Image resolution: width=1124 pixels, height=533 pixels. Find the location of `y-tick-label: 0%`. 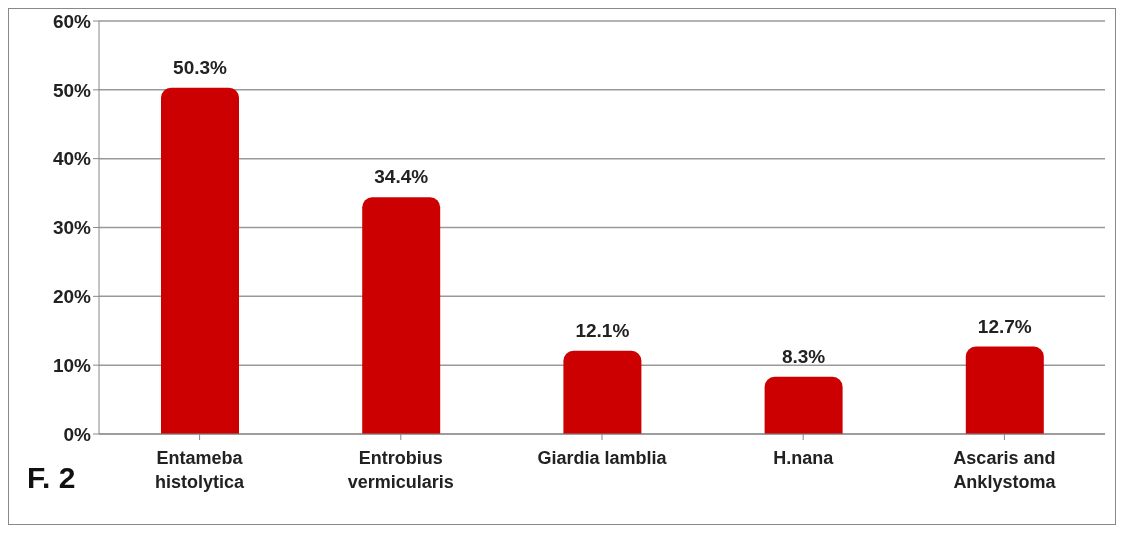

y-tick-label: 0% is located at coordinates (77, 434).